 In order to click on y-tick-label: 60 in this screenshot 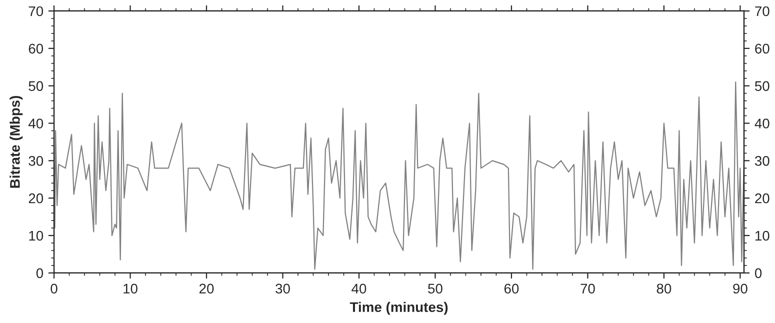, I will do `click(36, 49)`.